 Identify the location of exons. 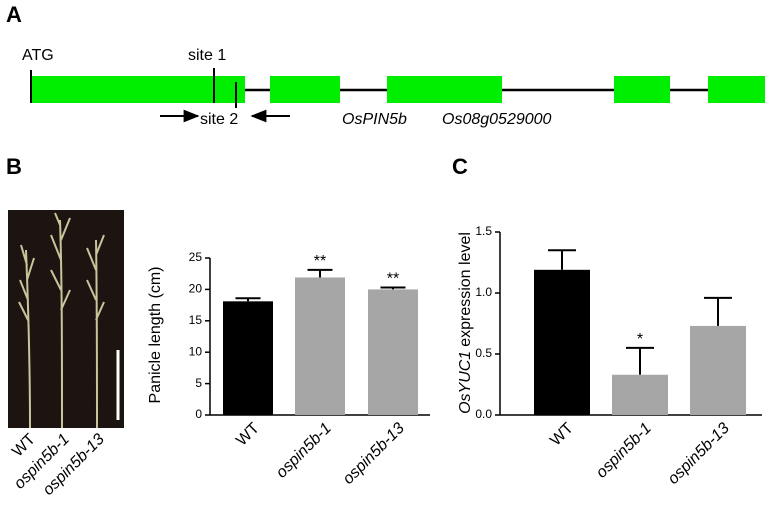
(397, 89).